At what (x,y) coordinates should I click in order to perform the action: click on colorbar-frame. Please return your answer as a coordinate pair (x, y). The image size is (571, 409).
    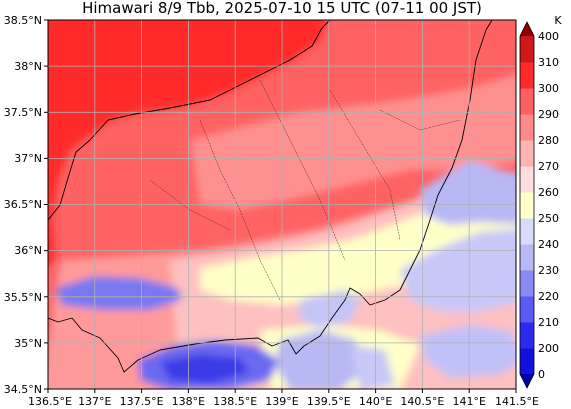
    Looking at the image, I should click on (527, 205).